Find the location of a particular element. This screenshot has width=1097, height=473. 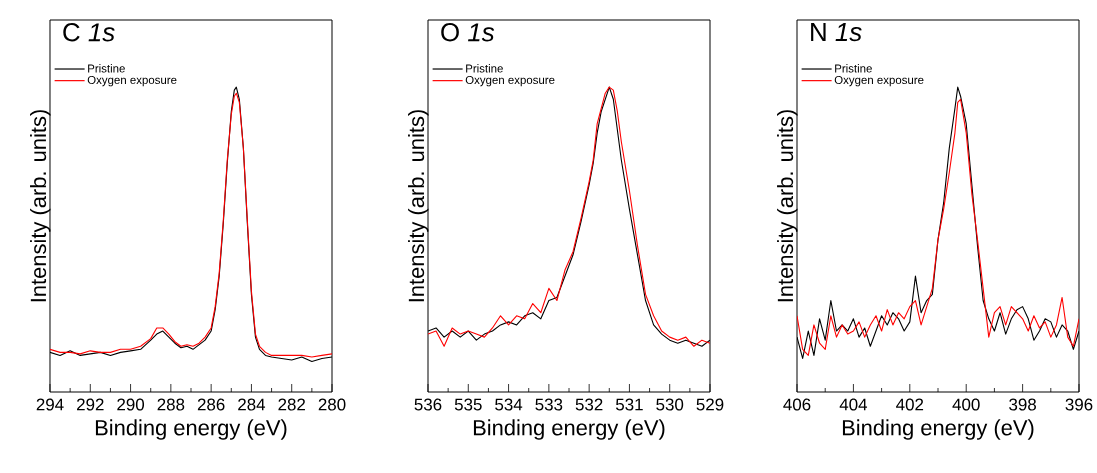

x-tick-label: 396 is located at coordinates (1079, 404).